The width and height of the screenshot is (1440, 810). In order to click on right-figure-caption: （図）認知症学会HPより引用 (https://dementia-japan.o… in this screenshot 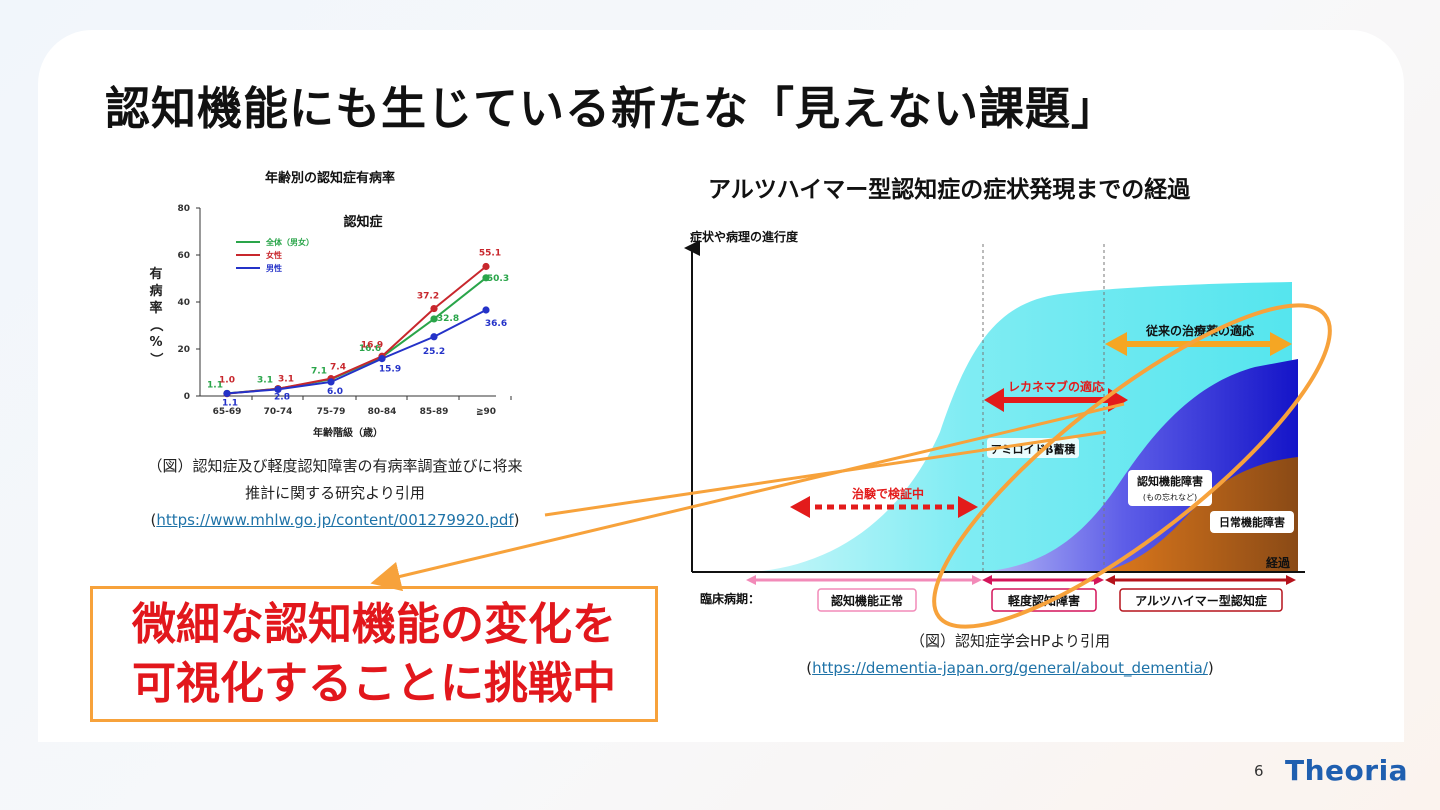, I will do `click(1010, 655)`.